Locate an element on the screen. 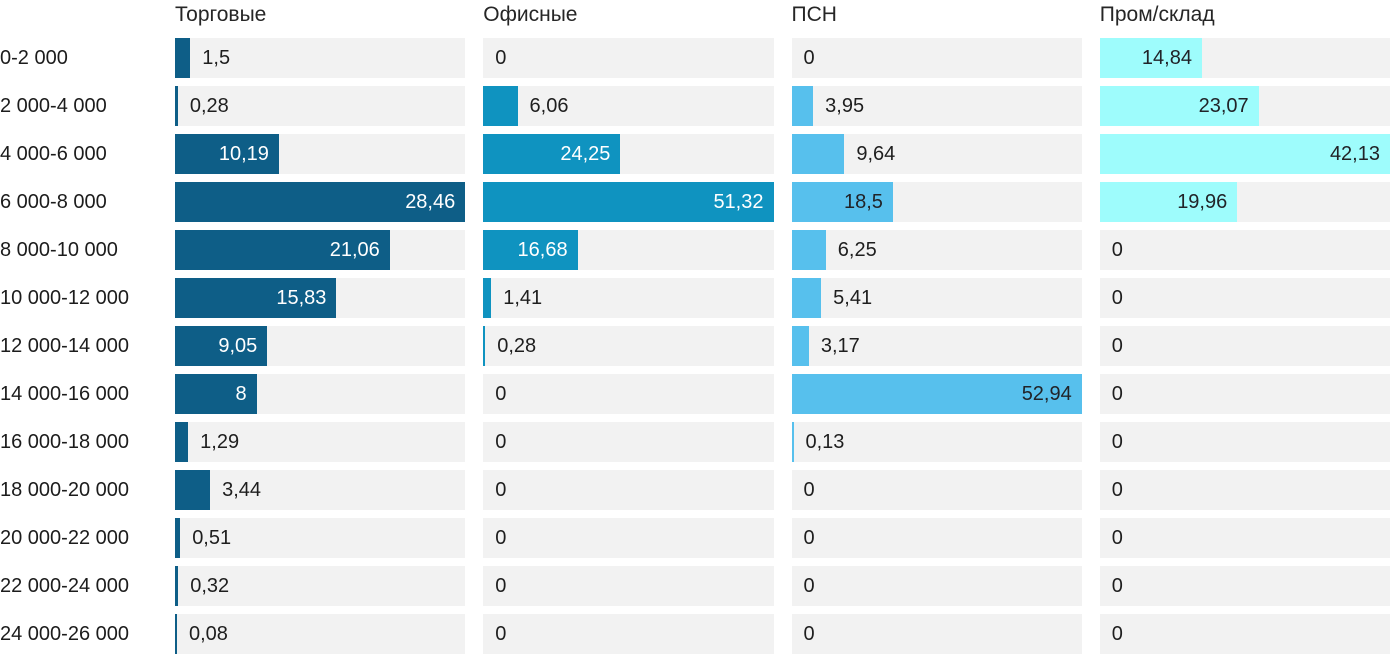 The image size is (1400, 670). bar-value-label: 1,5 is located at coordinates (216, 58).